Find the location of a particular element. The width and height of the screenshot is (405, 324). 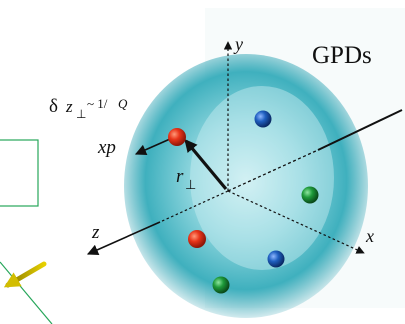

axis-z-dashed is located at coordinates (194, 206).